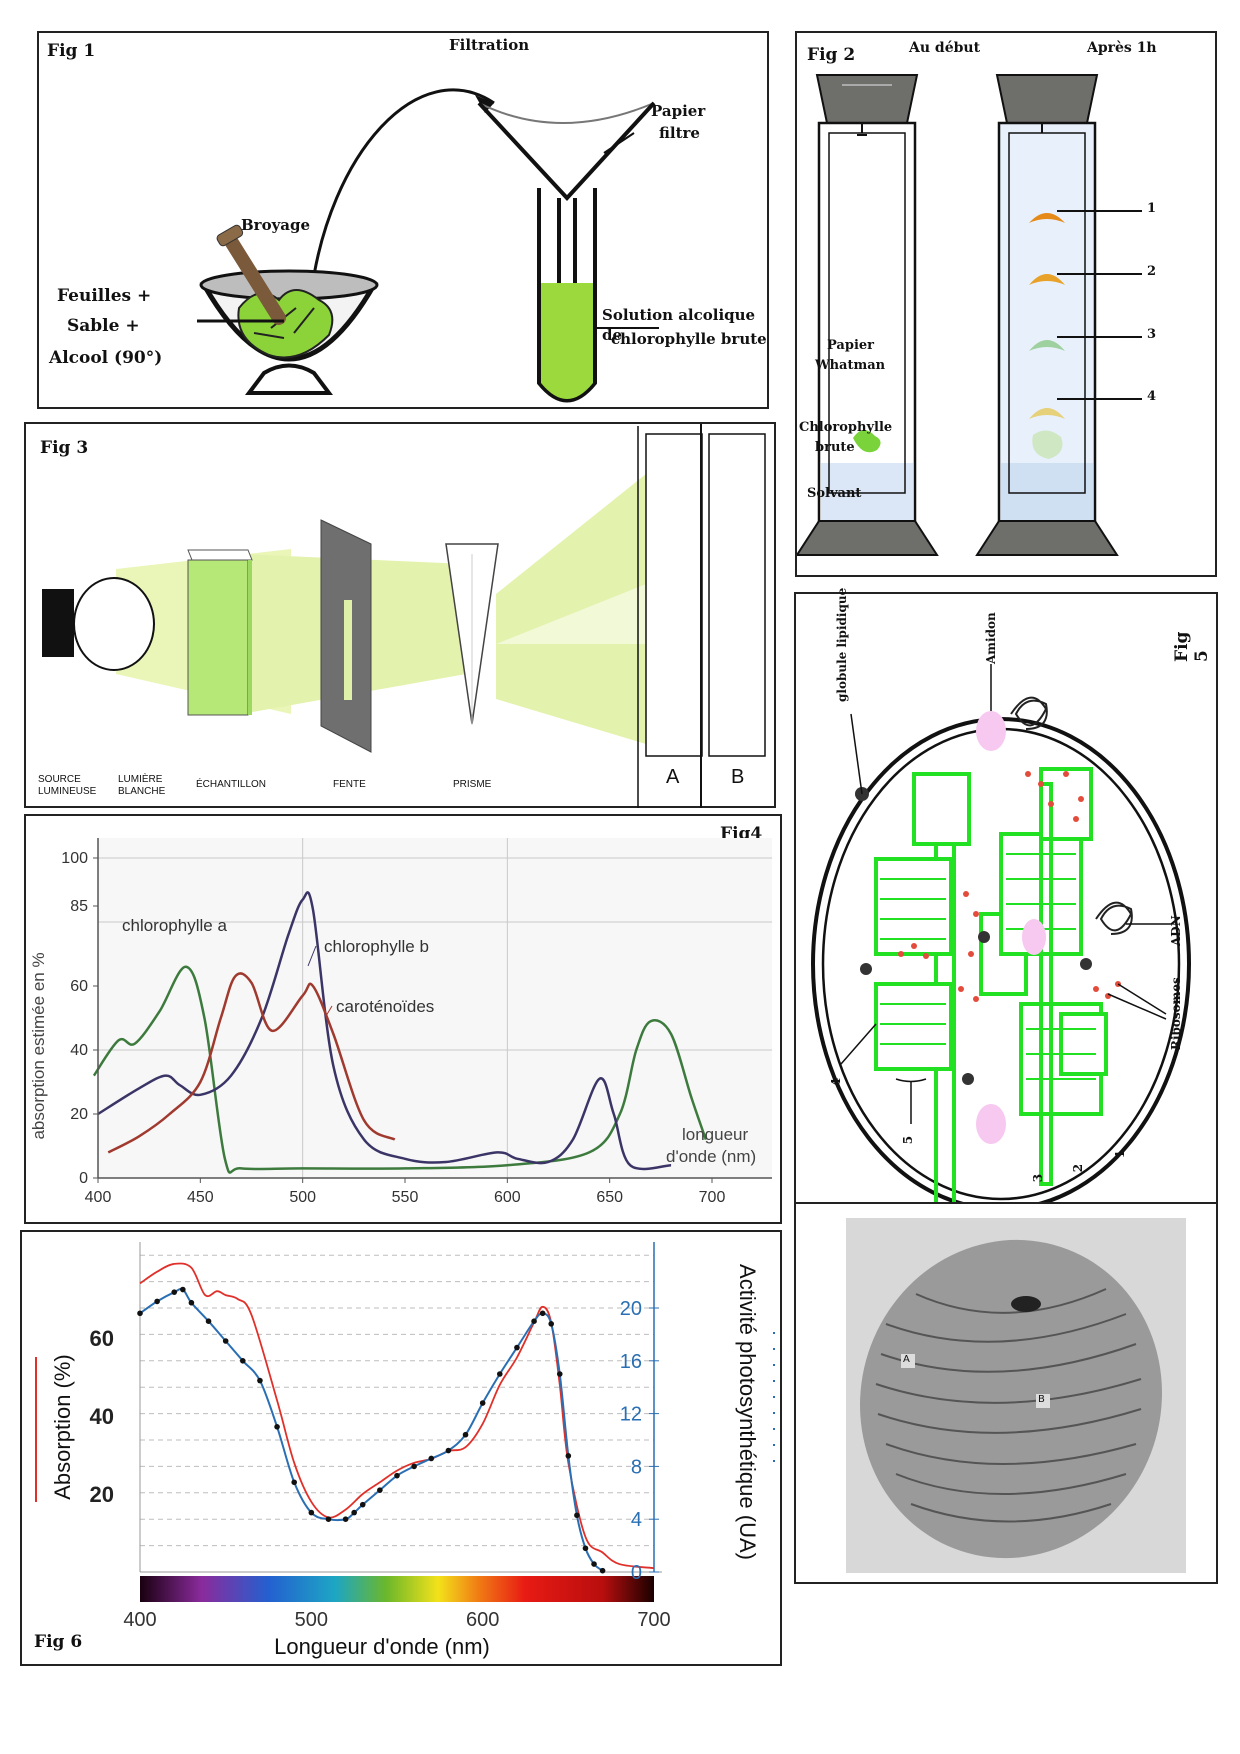  Describe the element at coordinates (276, 225) in the screenshot. I see `fig1-broyage-label: Broyage` at that location.